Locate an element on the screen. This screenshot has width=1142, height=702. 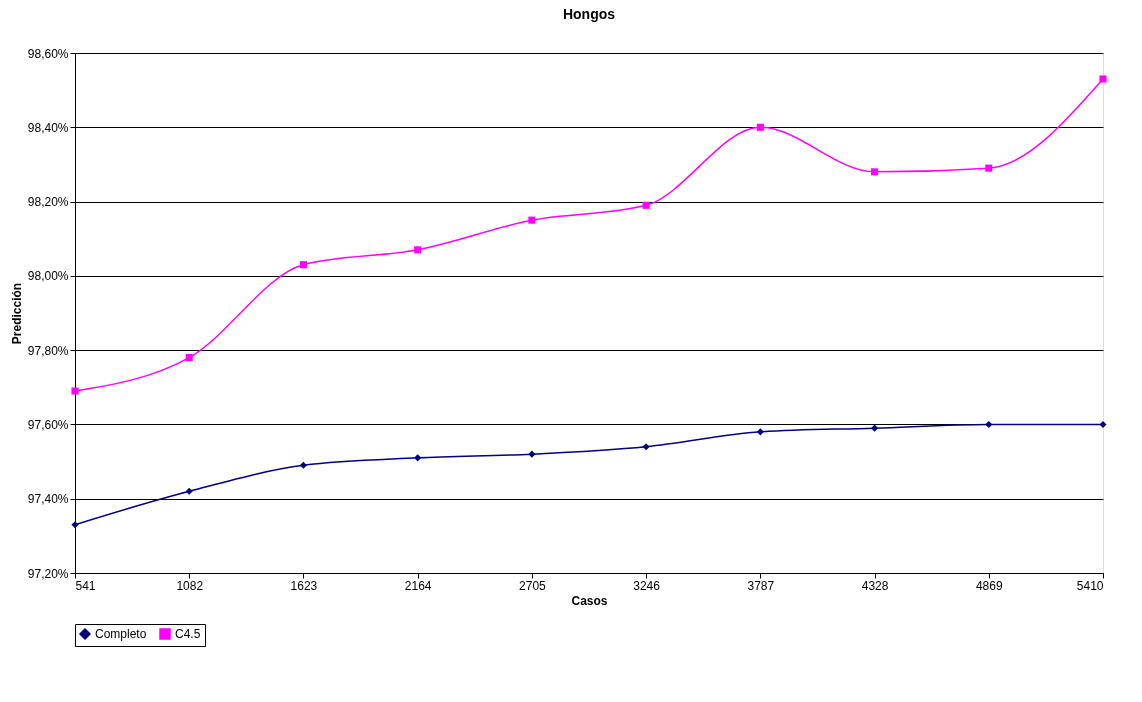
y-tick-label: 98,00% is located at coordinates (48, 276).